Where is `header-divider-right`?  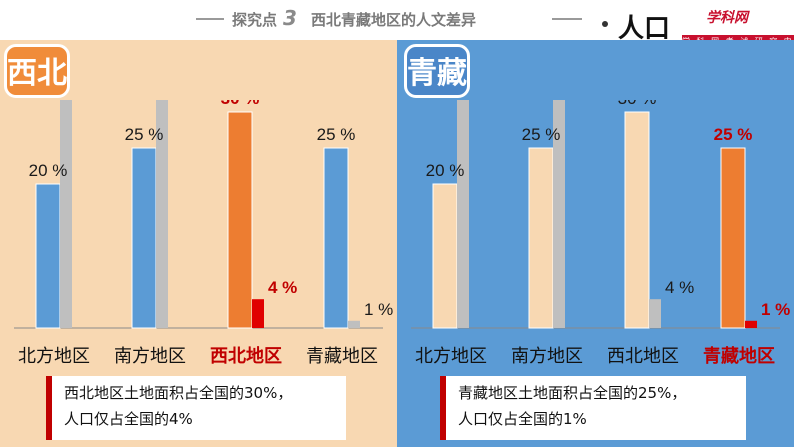 header-divider-right is located at coordinates (567, 19).